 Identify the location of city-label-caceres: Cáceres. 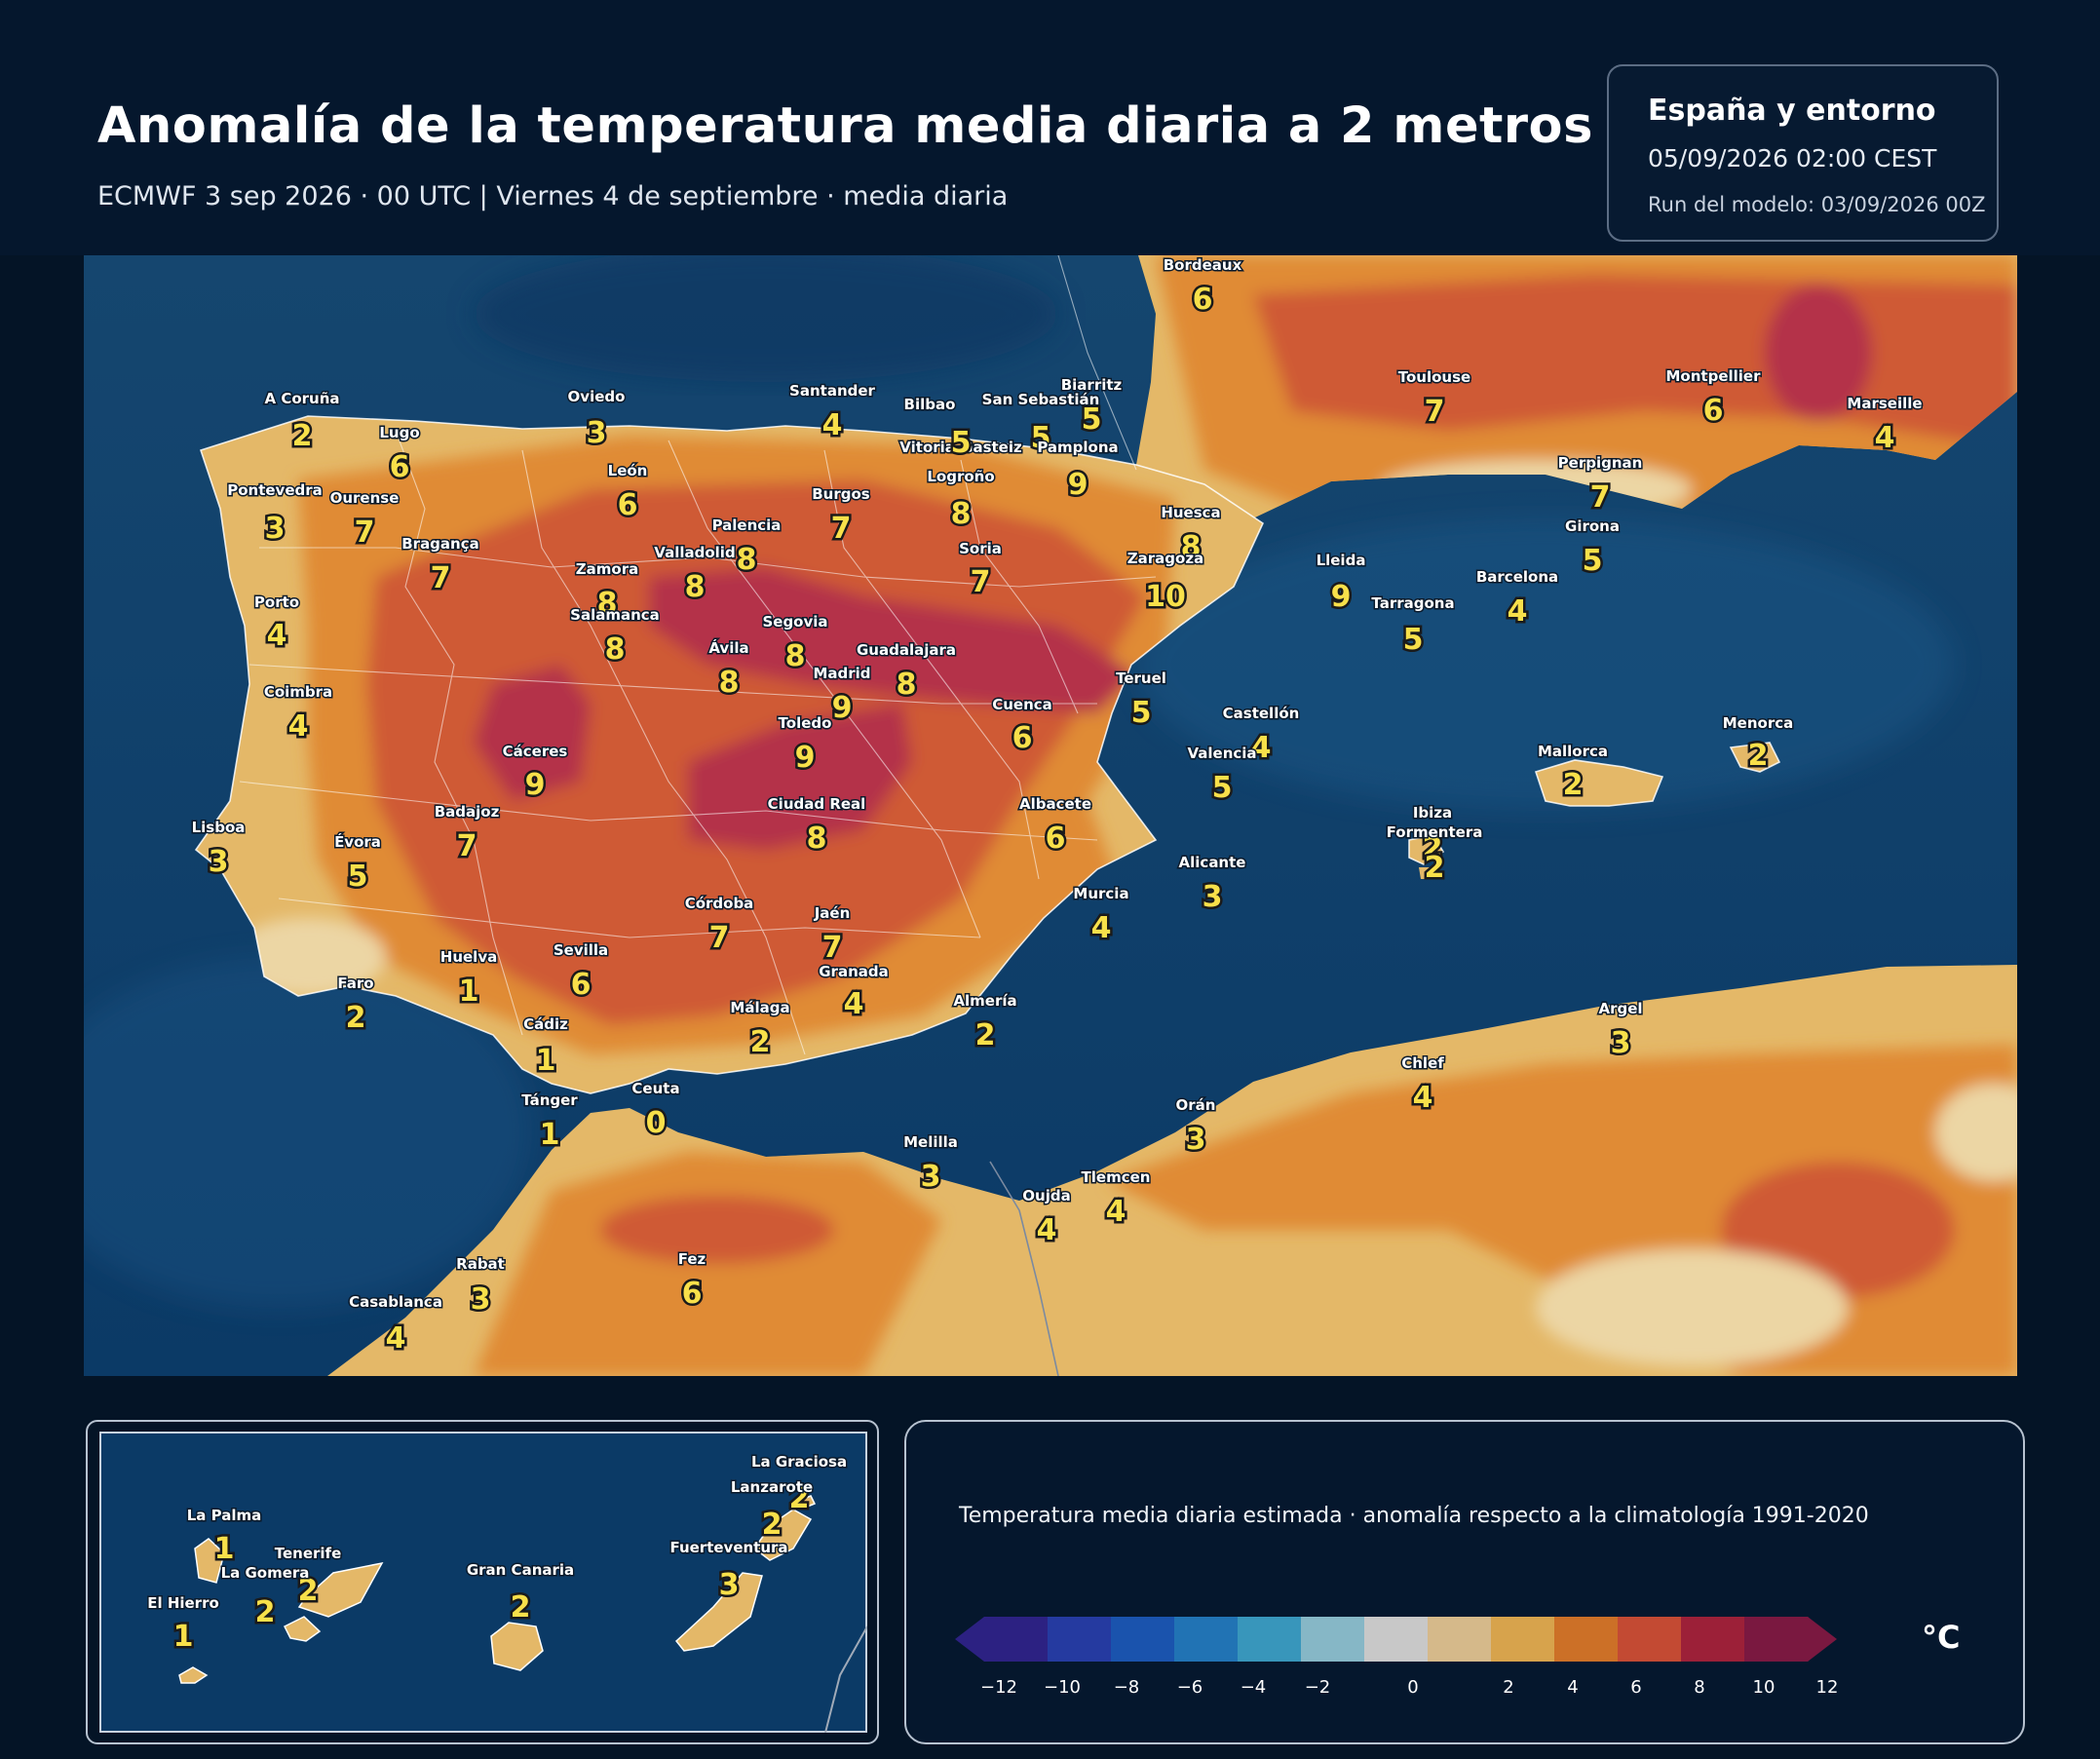
(535, 752).